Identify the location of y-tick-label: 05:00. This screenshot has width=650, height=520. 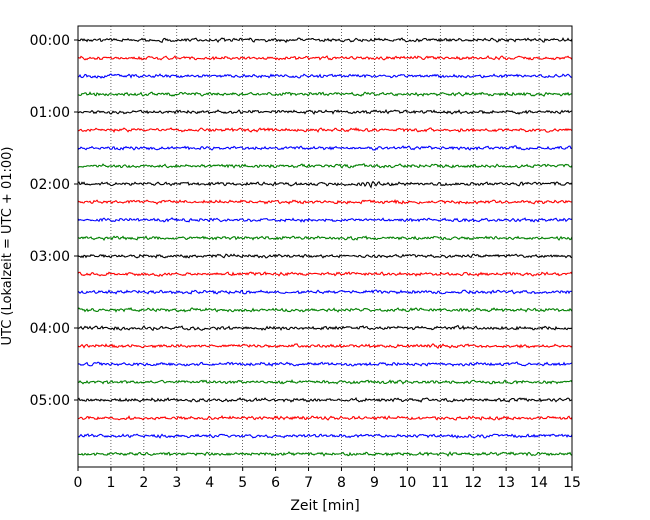
(50, 401).